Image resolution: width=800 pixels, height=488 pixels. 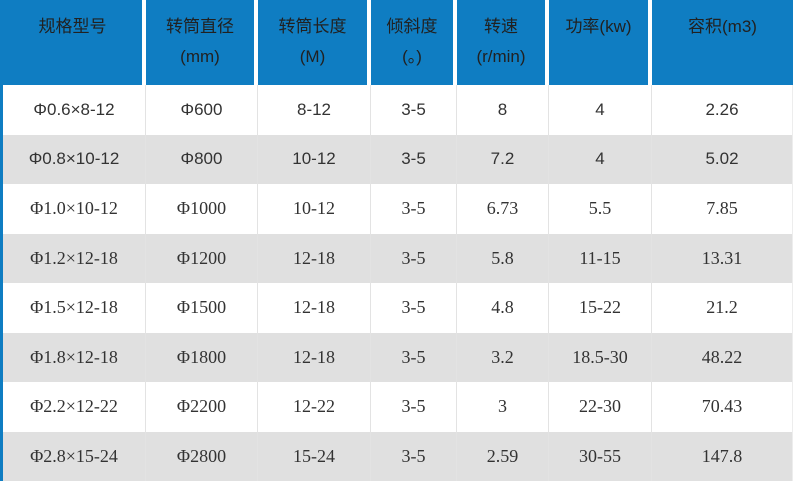 I want to click on column-header-unit: (r/min), so click(x=501, y=56).